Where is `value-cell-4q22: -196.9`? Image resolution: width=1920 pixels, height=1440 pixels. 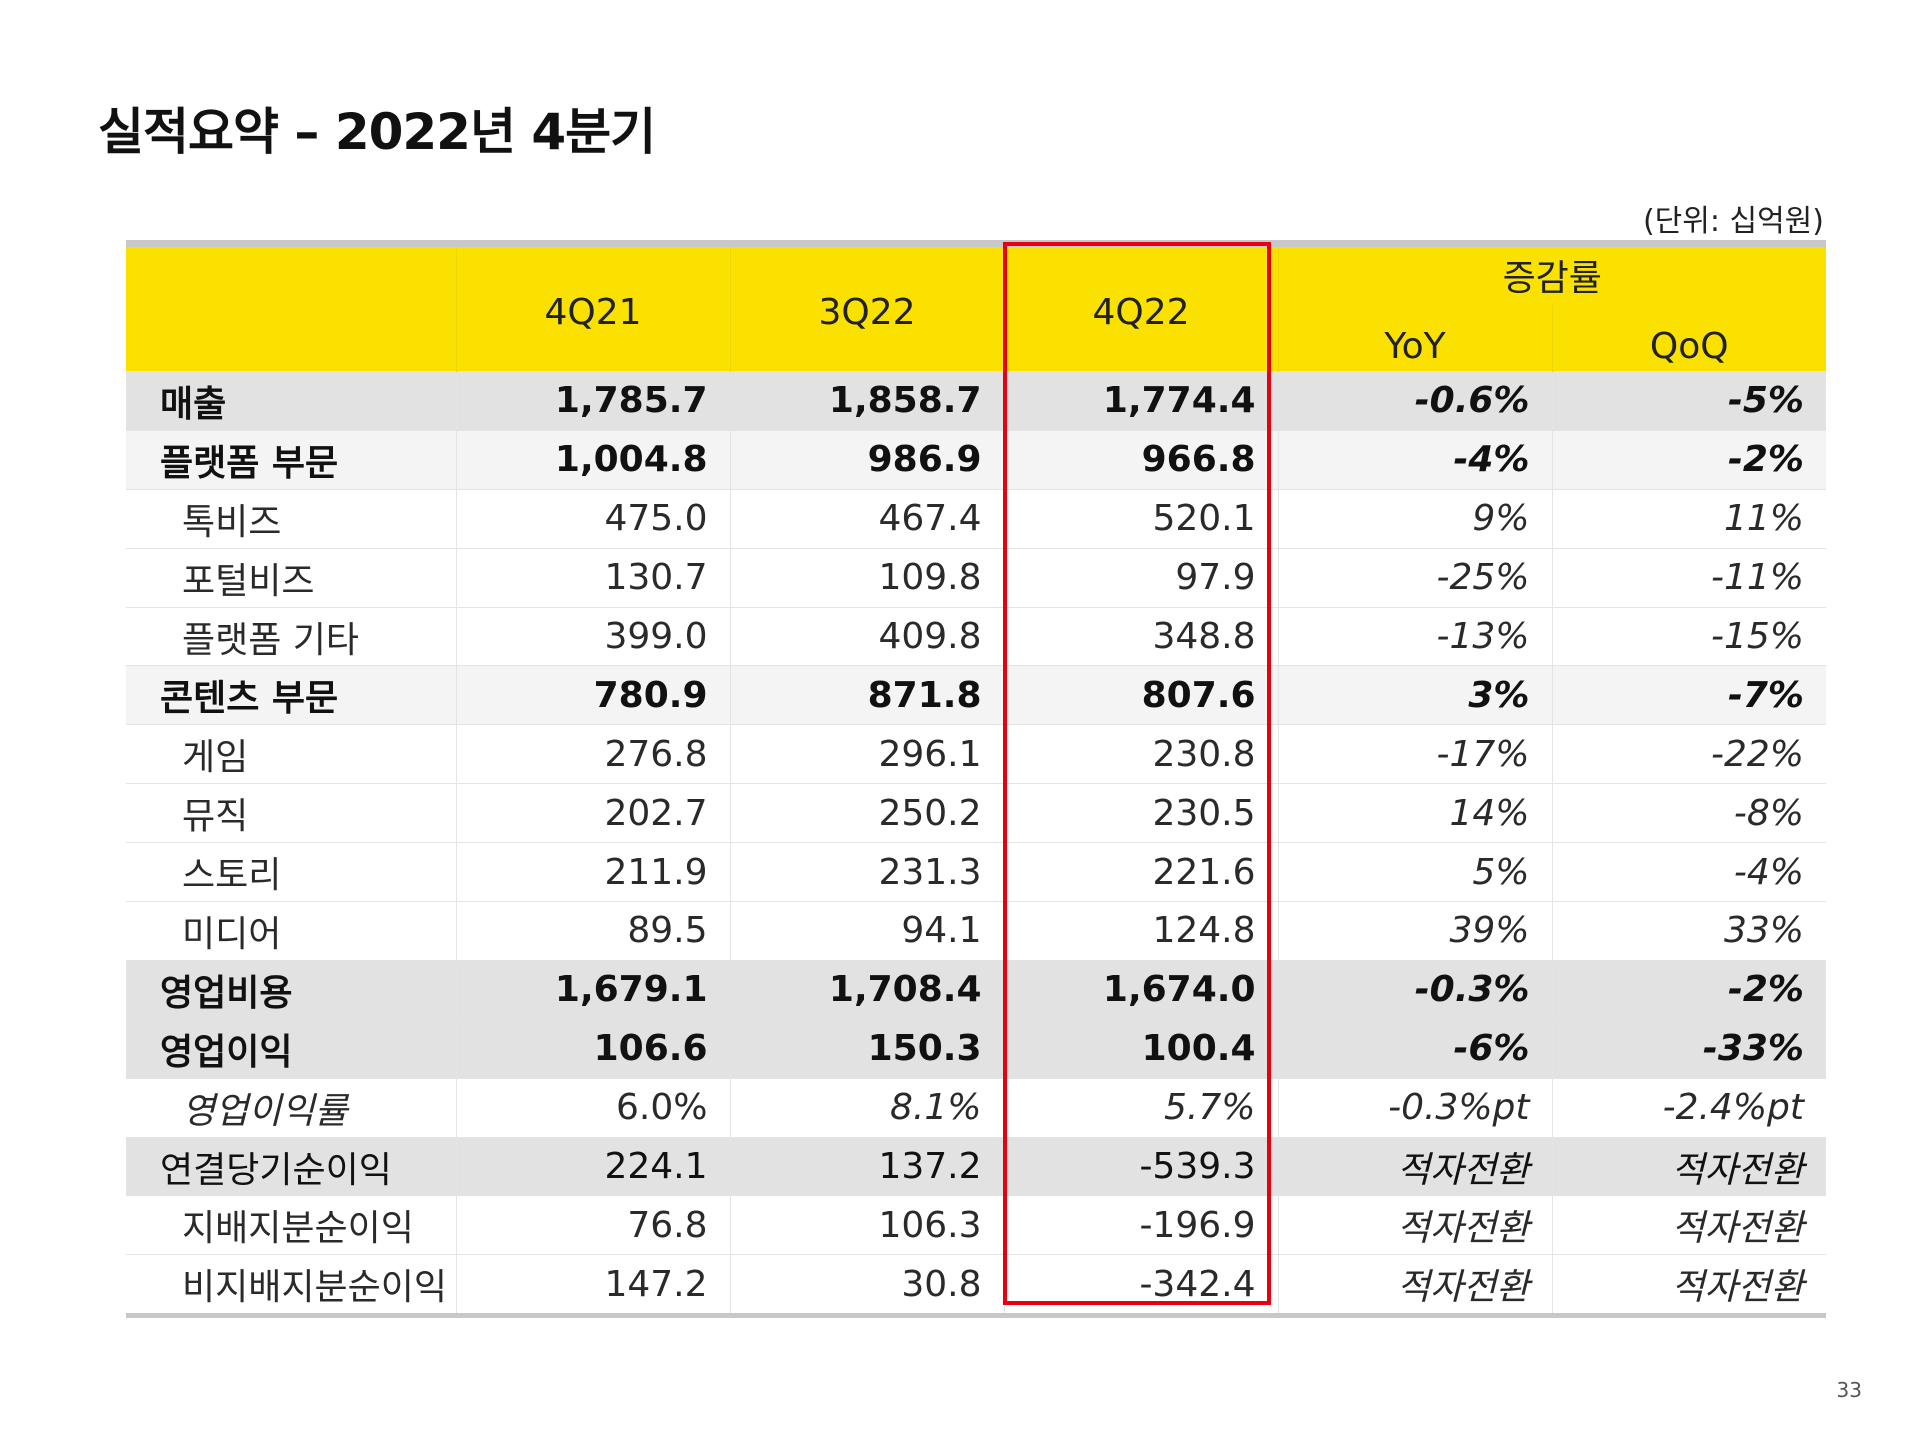 value-cell-4q22: -196.9 is located at coordinates (1140, 1225).